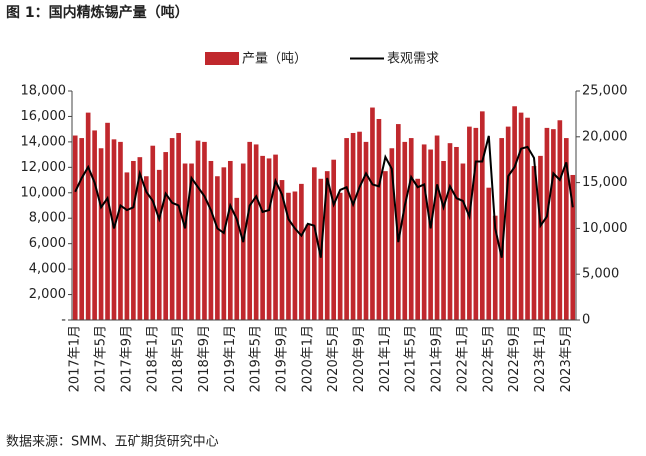 The height and width of the screenshot is (456, 646). Describe the element at coordinates (586, 320) in the screenshot. I see `y2-tick-label: 0` at that location.